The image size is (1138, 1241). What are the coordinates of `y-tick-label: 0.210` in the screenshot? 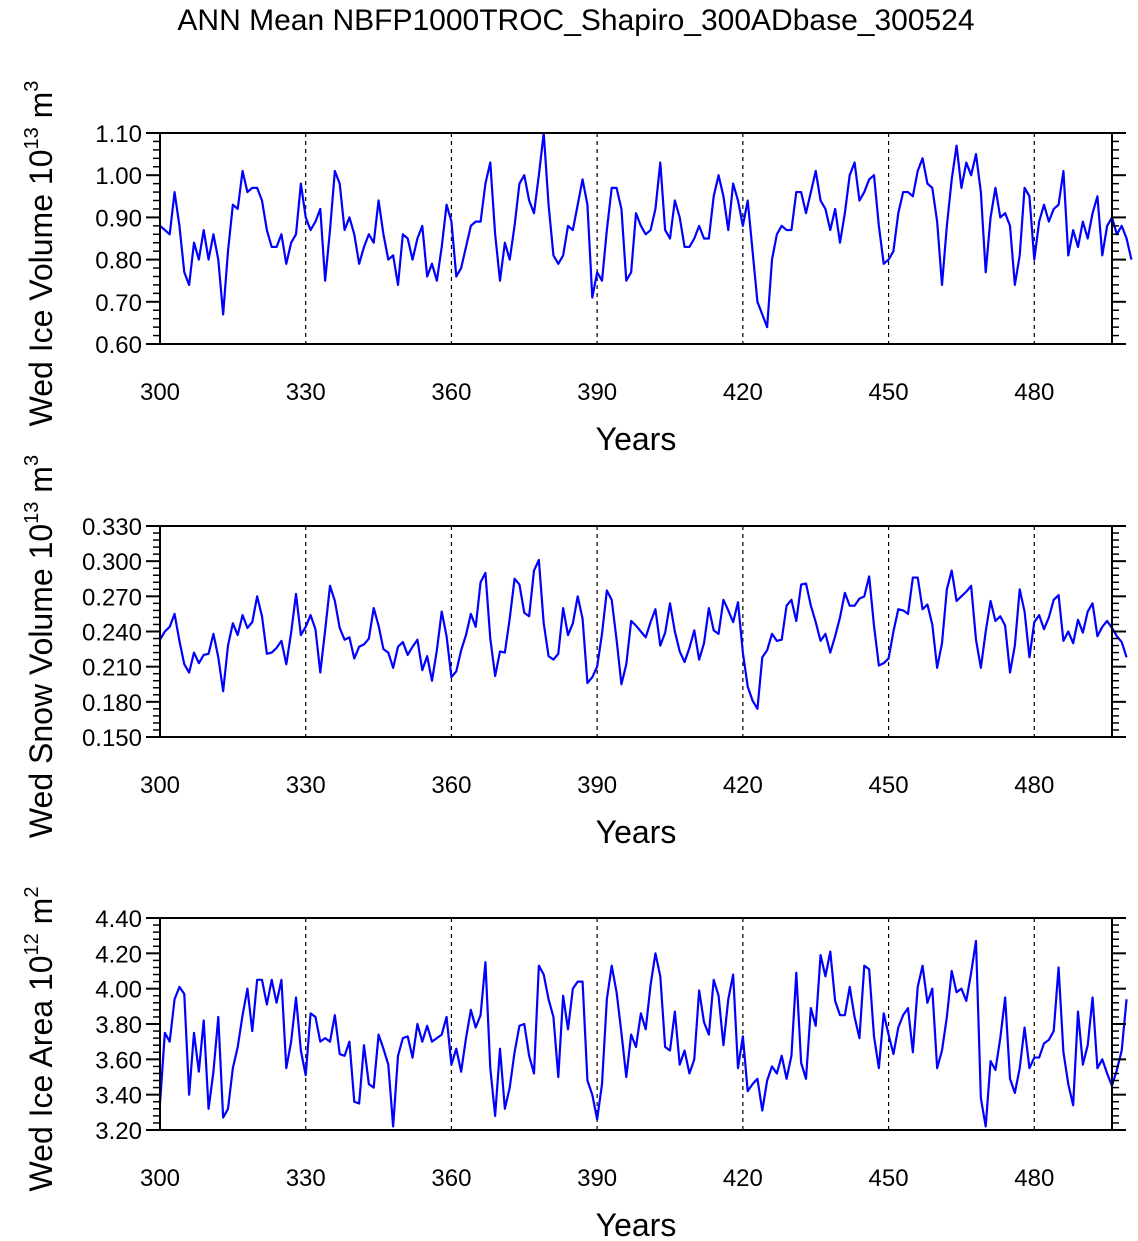 It's located at (112, 668).